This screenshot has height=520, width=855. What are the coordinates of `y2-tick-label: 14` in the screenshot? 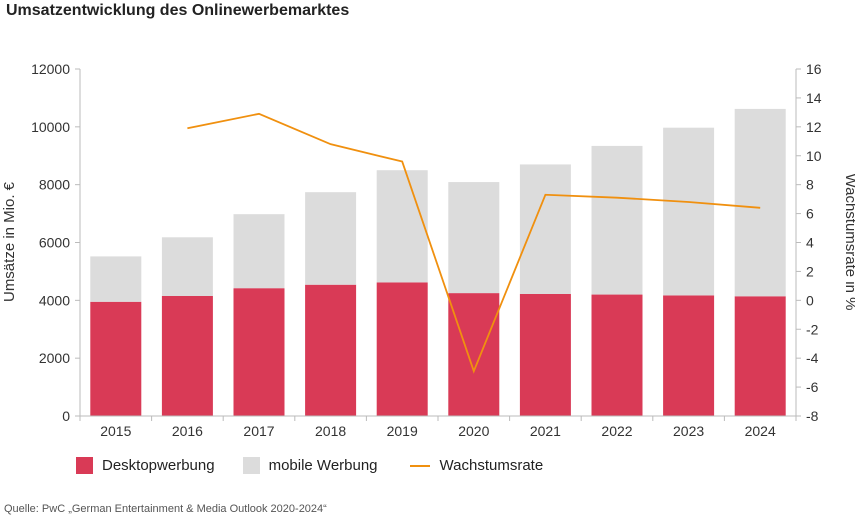 It's located at (814, 98).